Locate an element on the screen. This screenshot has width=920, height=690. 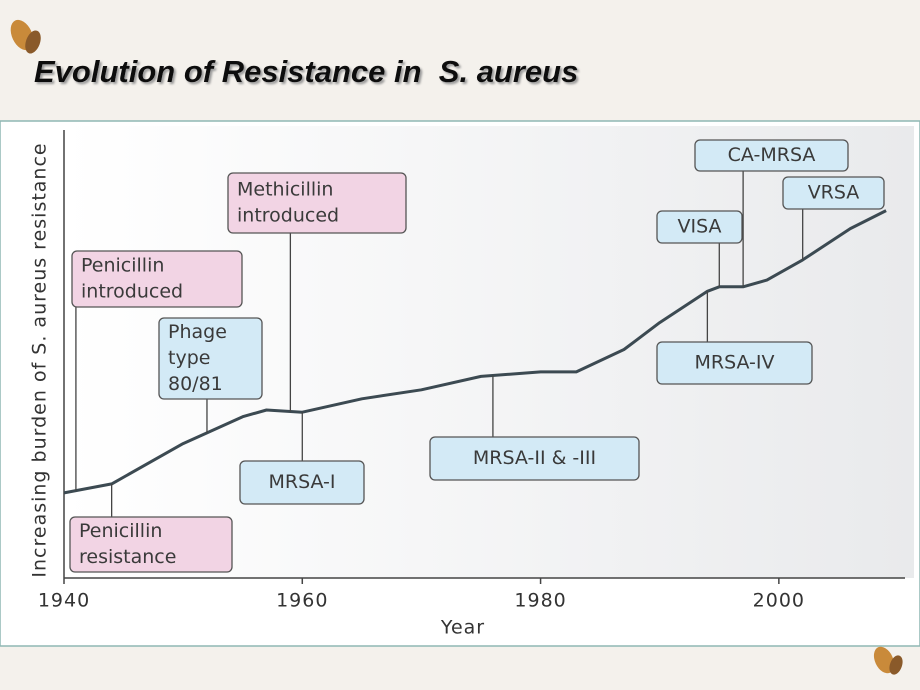
x-tick-label: 1960 is located at coordinates (302, 601).